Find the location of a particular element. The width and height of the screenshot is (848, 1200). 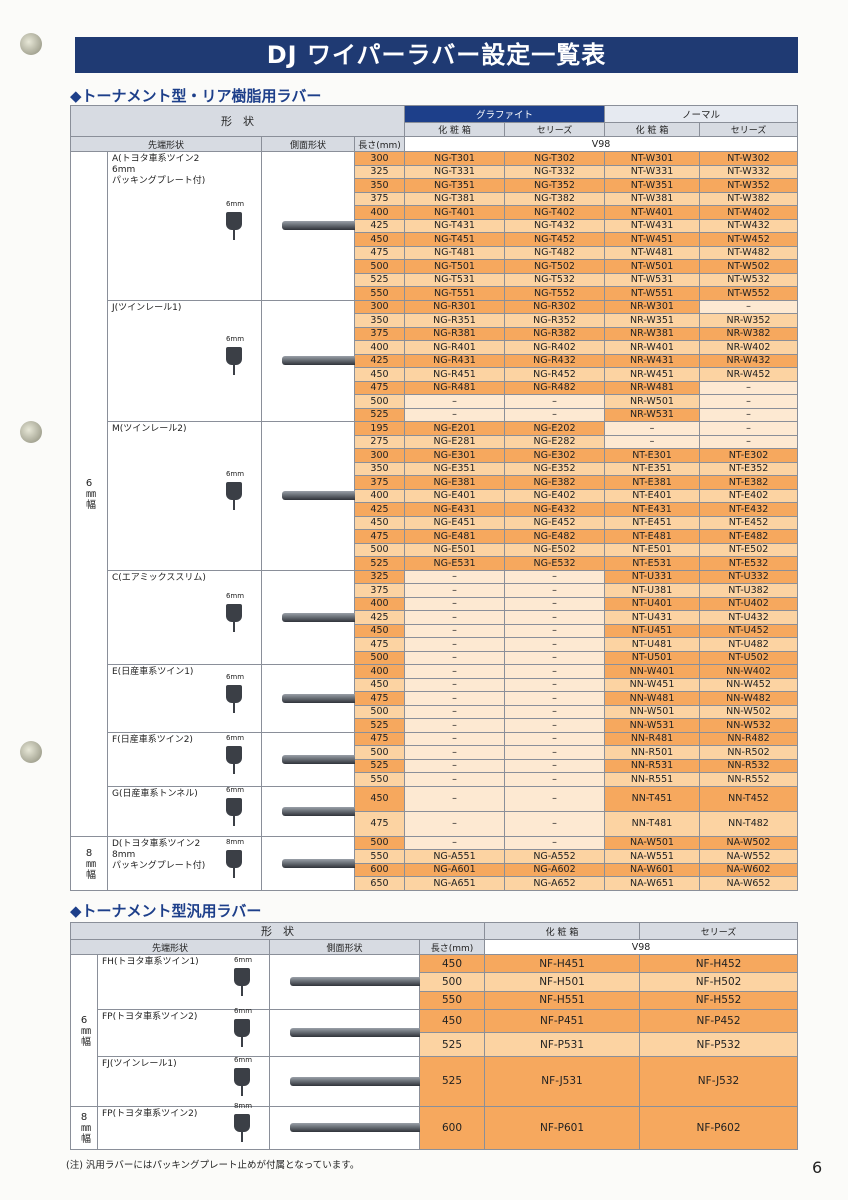

part-number-cell: NT-E502 is located at coordinates (749, 550).